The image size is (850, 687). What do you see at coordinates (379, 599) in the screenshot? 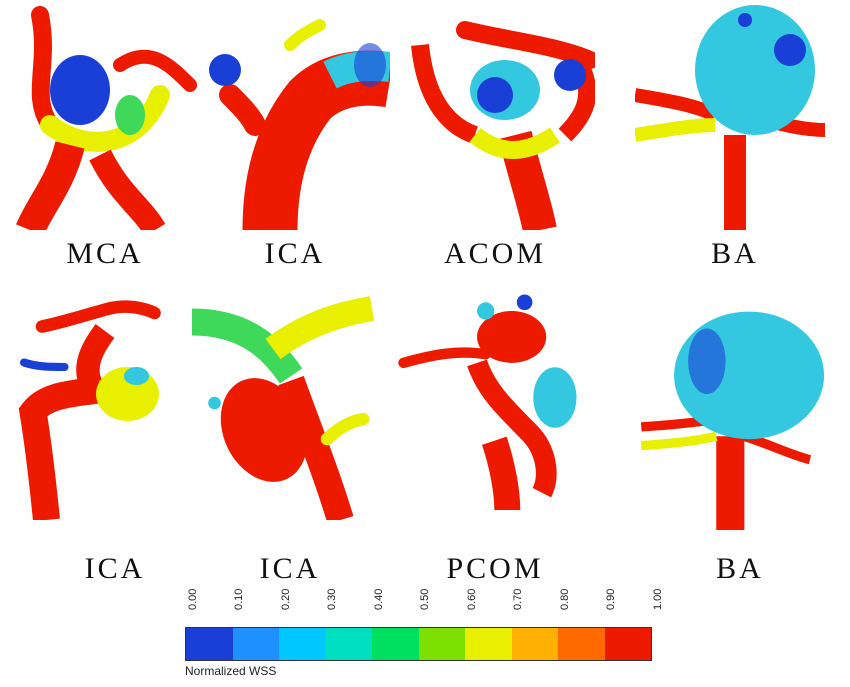
I see `colorbar-tick: 0.40` at bounding box center [379, 599].